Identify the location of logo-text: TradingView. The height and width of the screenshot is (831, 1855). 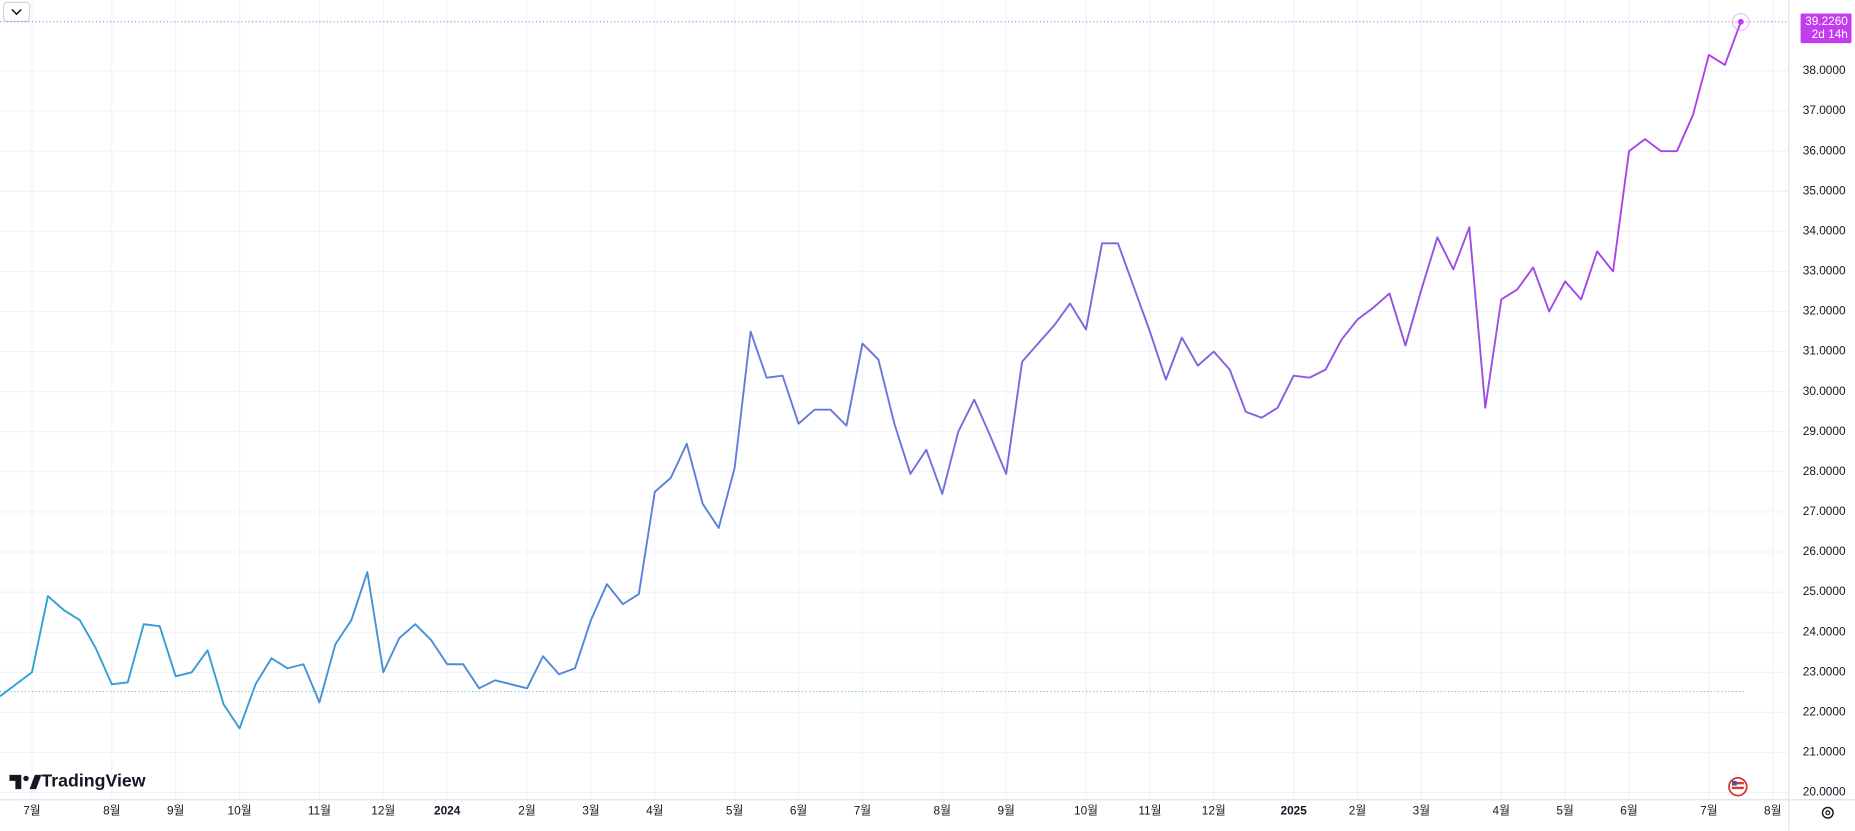
(93, 781).